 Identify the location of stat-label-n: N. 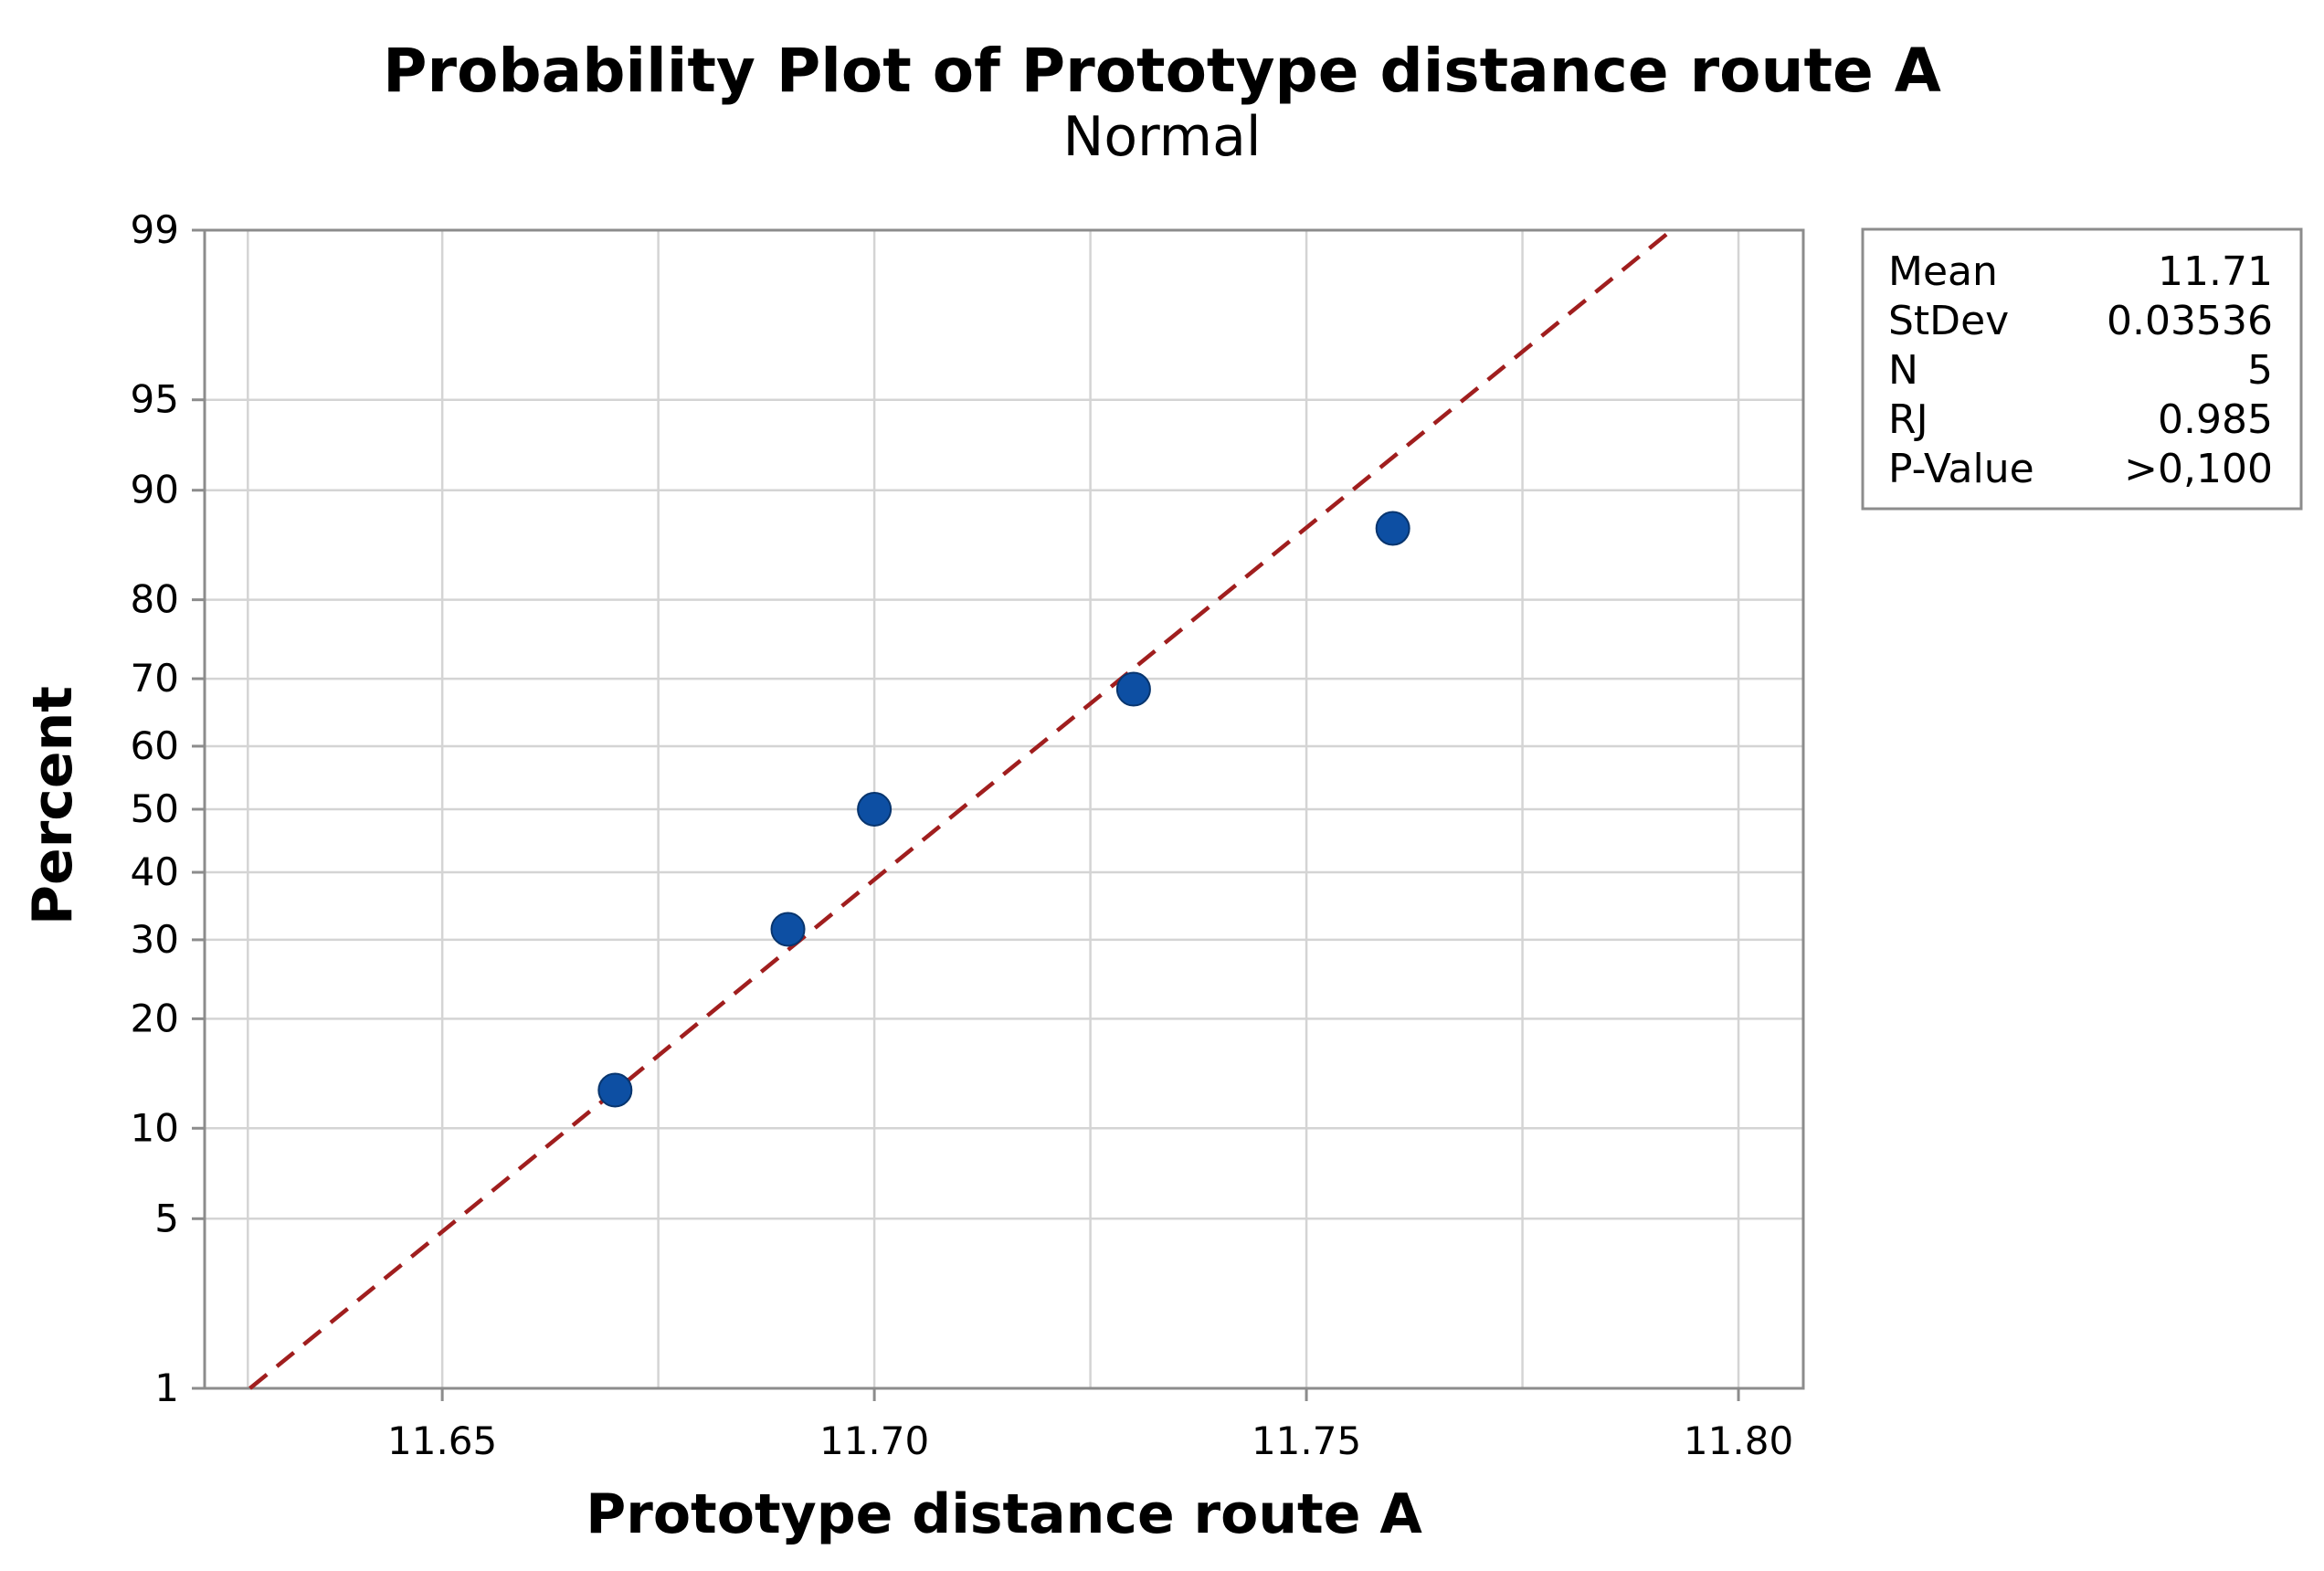
(1903, 370).